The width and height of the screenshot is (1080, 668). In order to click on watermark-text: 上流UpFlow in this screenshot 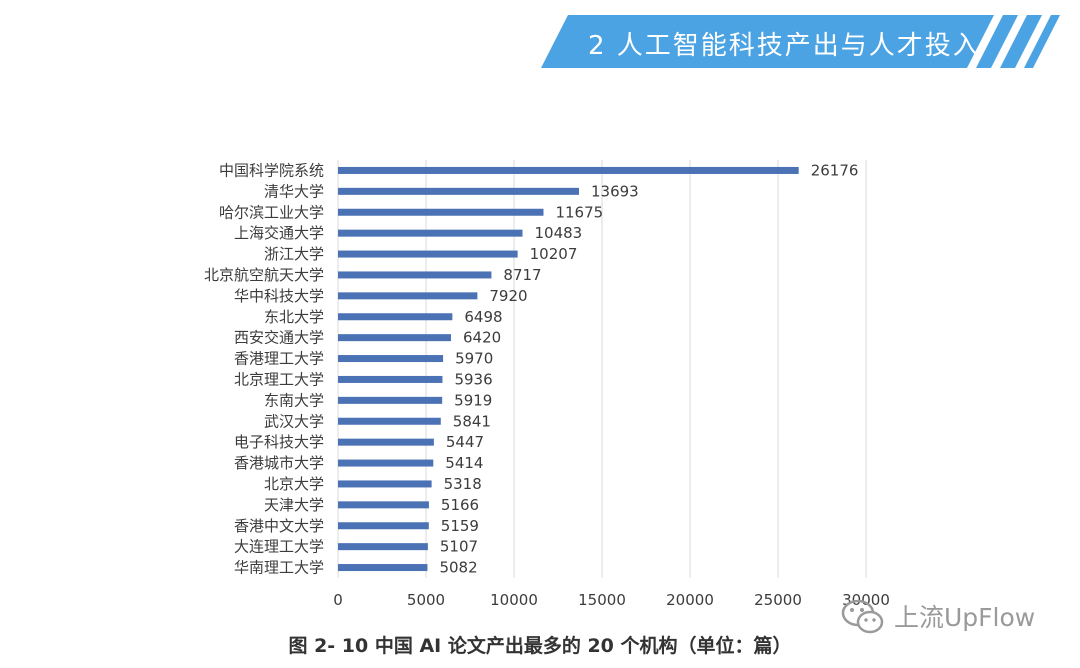, I will do `click(965, 617)`.